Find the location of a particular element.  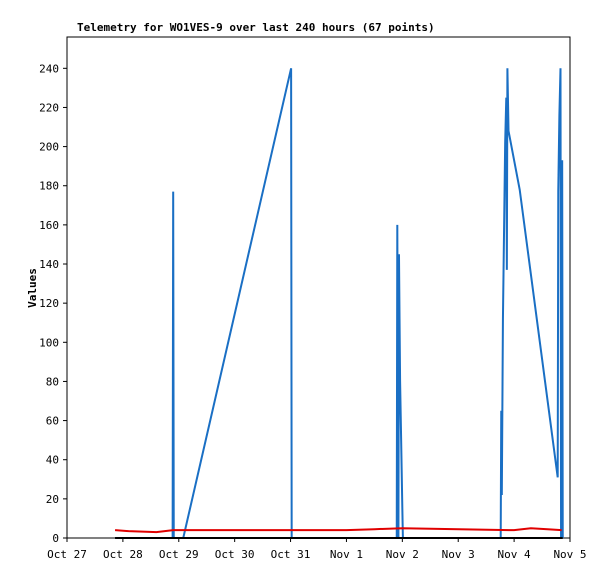

y-tick-label: 240 is located at coordinates (49, 68).